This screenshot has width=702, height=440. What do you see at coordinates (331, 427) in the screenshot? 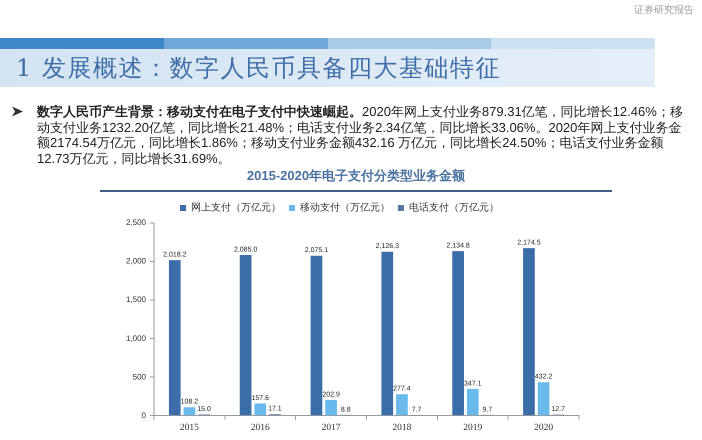
I see `x-tick-label: 2017` at bounding box center [331, 427].